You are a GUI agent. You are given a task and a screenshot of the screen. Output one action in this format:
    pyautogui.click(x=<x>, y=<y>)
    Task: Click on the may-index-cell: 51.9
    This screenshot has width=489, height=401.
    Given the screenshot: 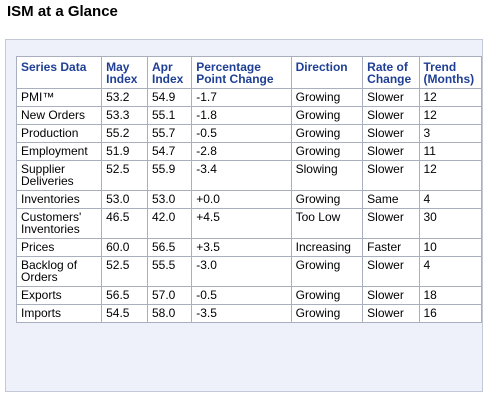 What is the action you would take?
    pyautogui.click(x=124, y=151)
    